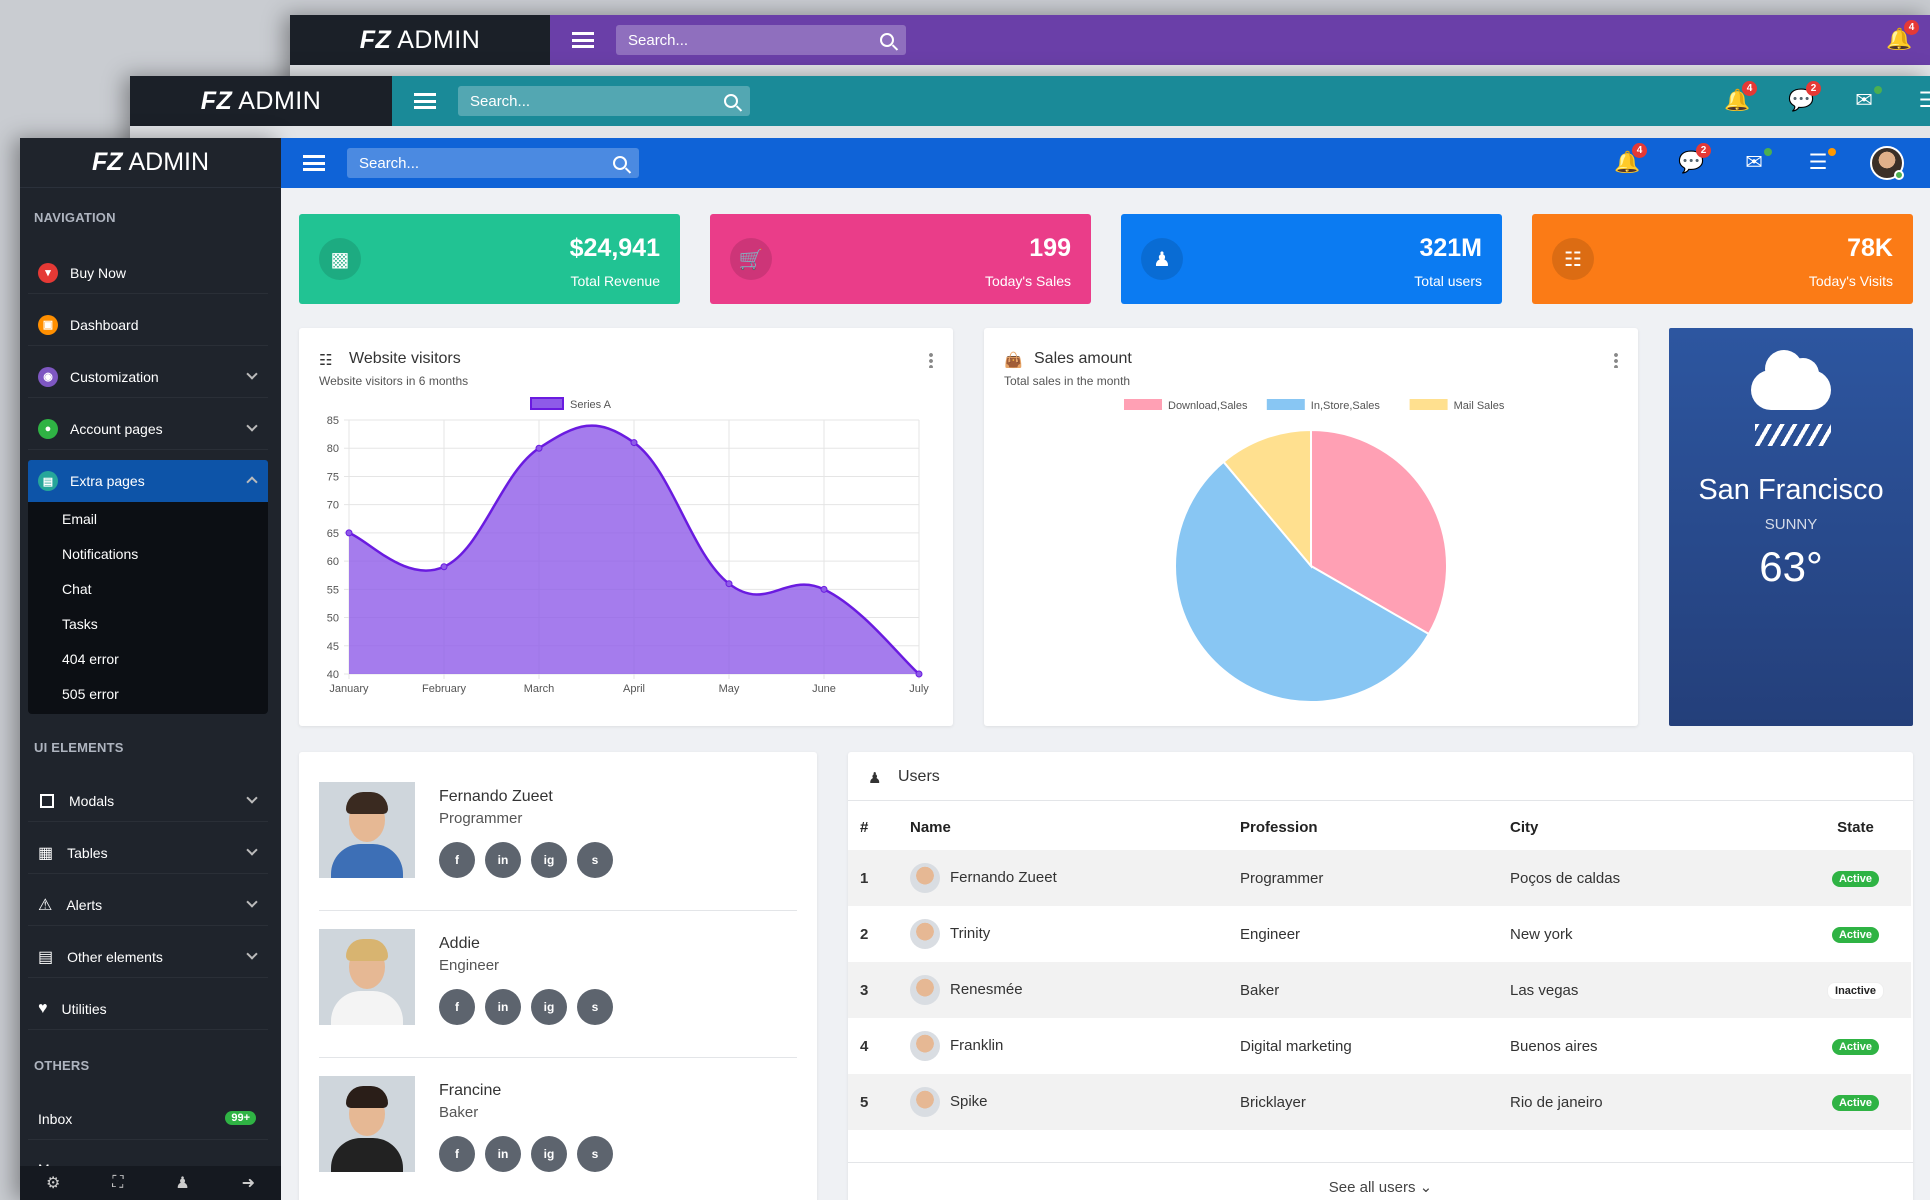 Image resolution: width=1930 pixels, height=1200 pixels. Describe the element at coordinates (614, 248) in the screenshot. I see `kpi-value: $24,941` at that location.